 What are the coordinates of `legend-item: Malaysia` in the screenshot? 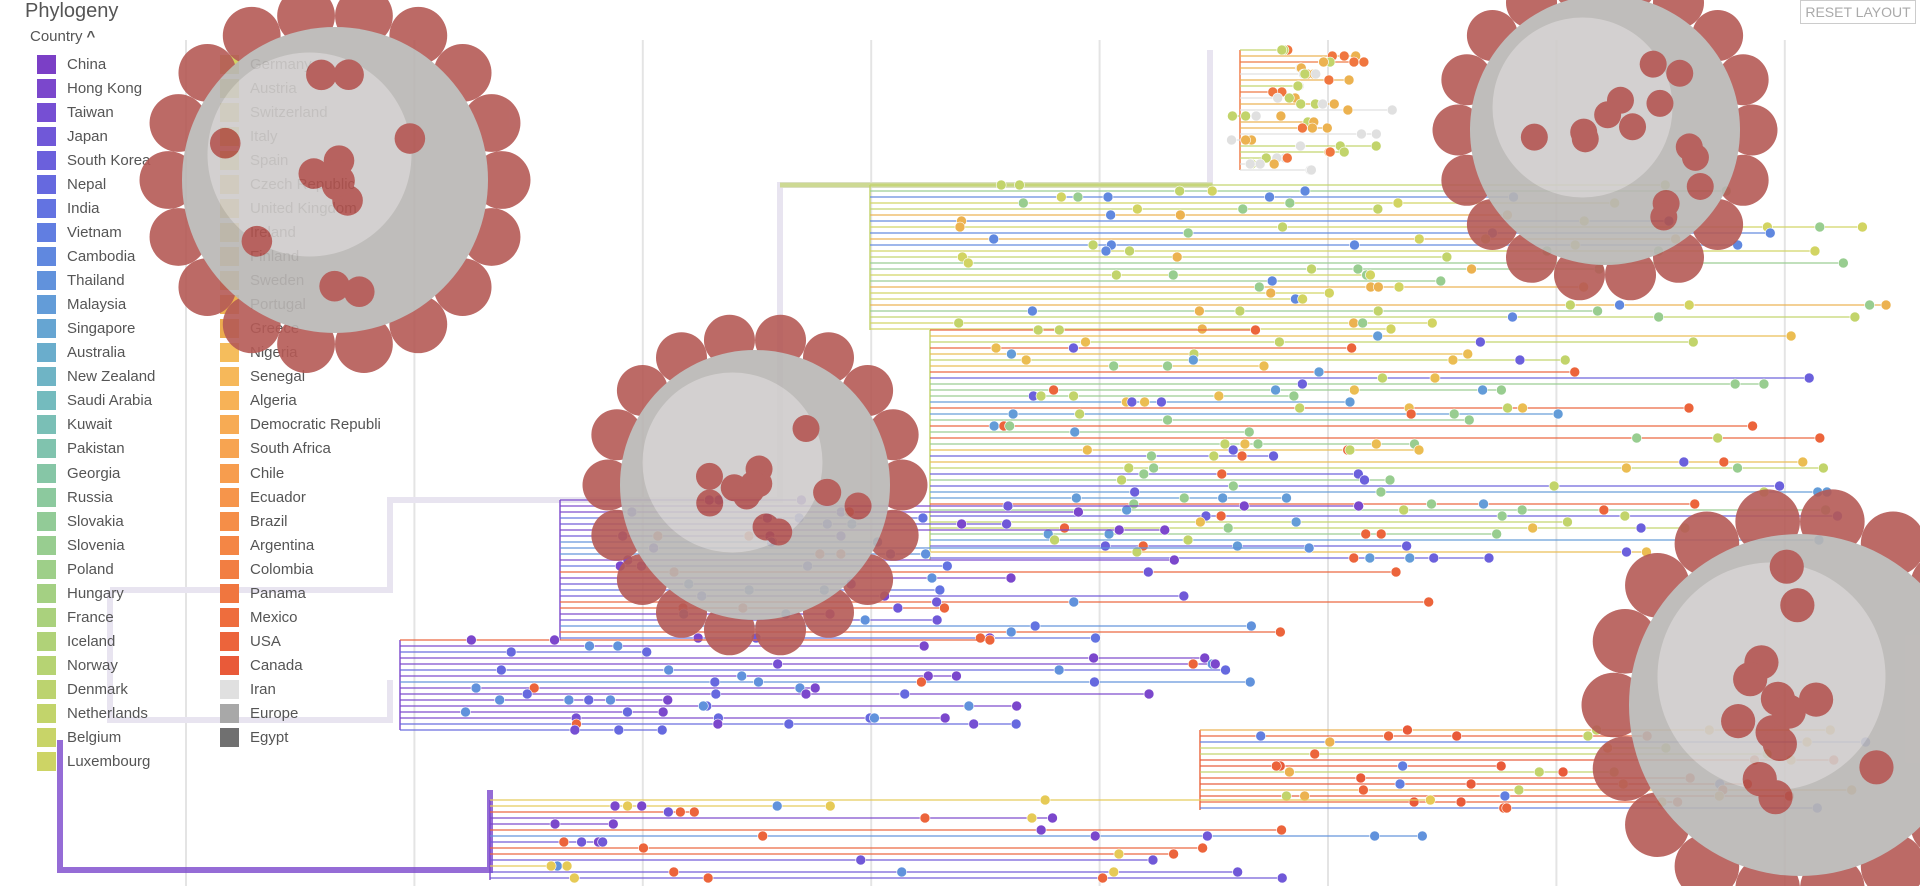 It's located at (81, 305).